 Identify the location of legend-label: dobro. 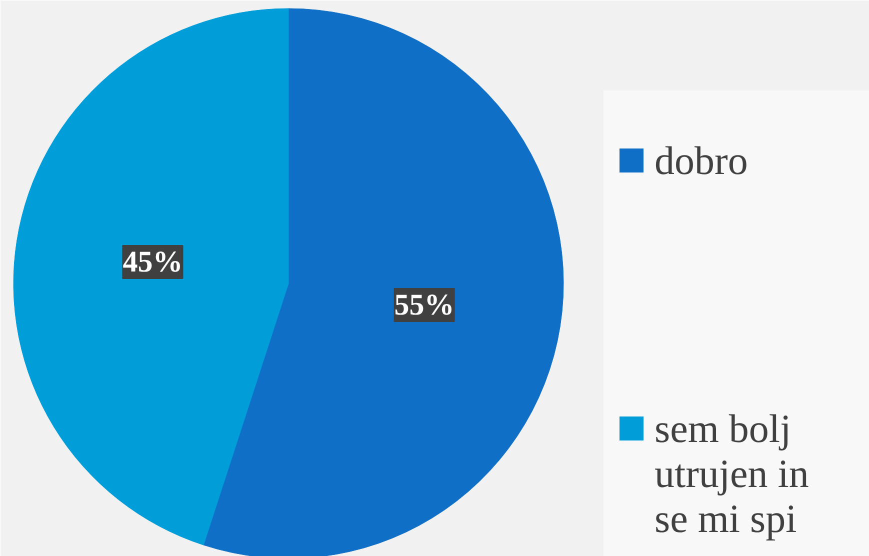
(701, 160).